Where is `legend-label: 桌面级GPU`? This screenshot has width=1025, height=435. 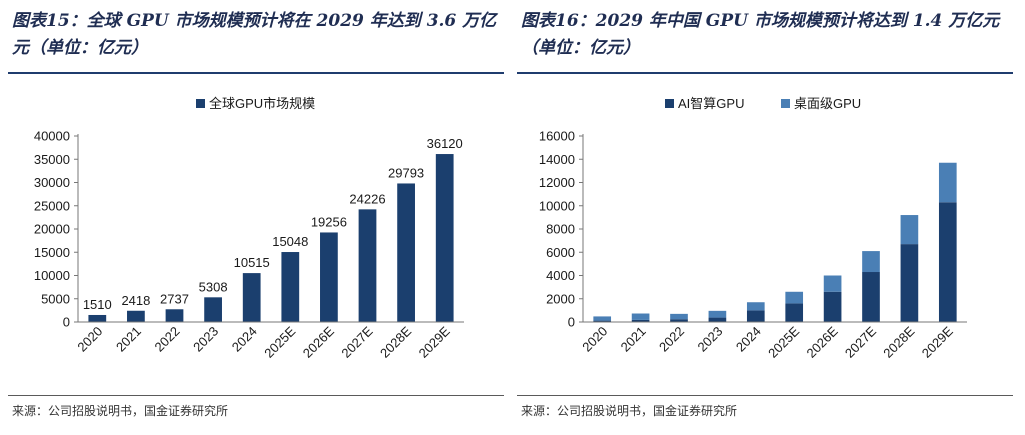
legend-label: 桌面级GPU is located at coordinates (827, 103).